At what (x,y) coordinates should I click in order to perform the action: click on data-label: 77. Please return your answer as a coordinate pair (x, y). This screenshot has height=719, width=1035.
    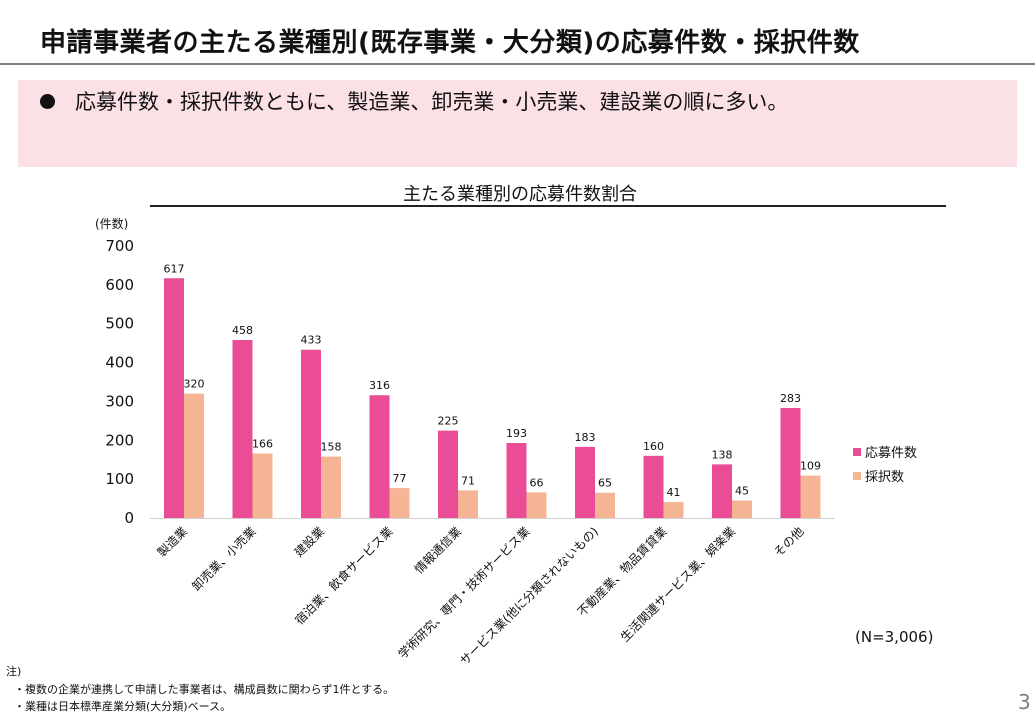
    Looking at the image, I should click on (400, 478).